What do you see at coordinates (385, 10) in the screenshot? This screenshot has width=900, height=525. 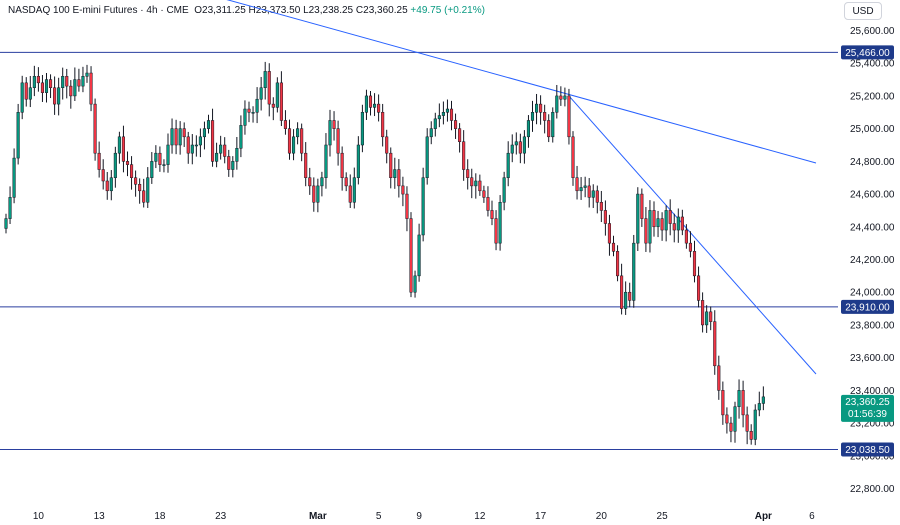 I see `close-value: 23,360.25` at bounding box center [385, 10].